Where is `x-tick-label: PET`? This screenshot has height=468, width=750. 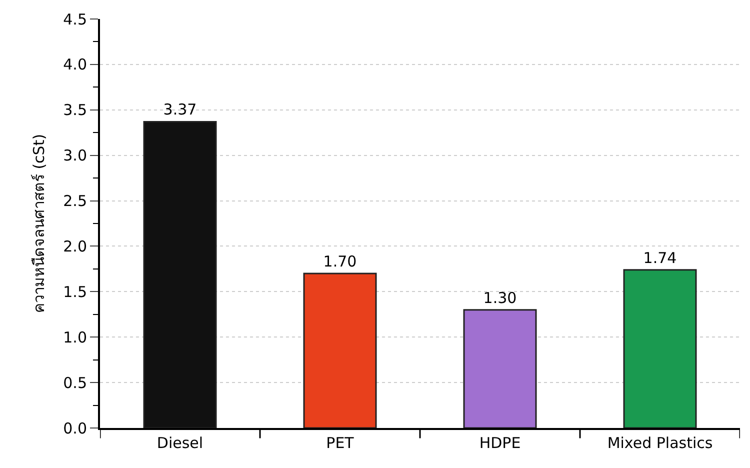
x-tick-label: PET is located at coordinates (340, 443).